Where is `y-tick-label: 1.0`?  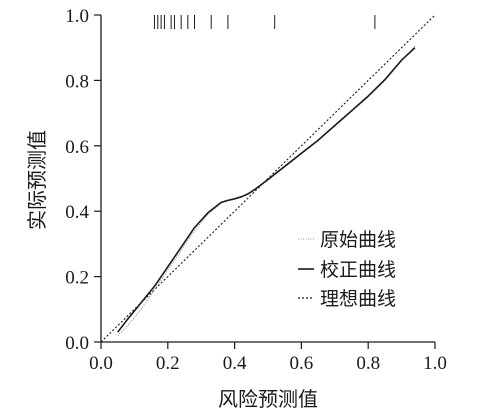 y-tick-label: 1.0 is located at coordinates (77, 16).